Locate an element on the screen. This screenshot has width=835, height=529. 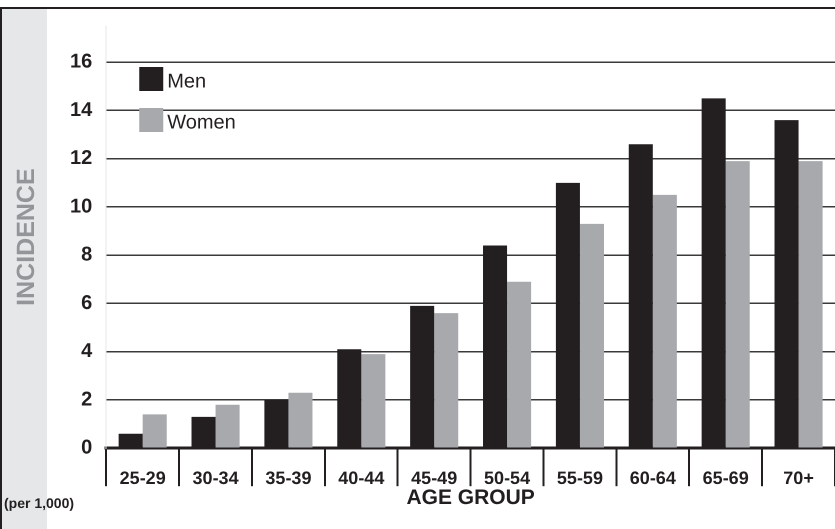
x-tick-label: 70+ is located at coordinates (798, 478).